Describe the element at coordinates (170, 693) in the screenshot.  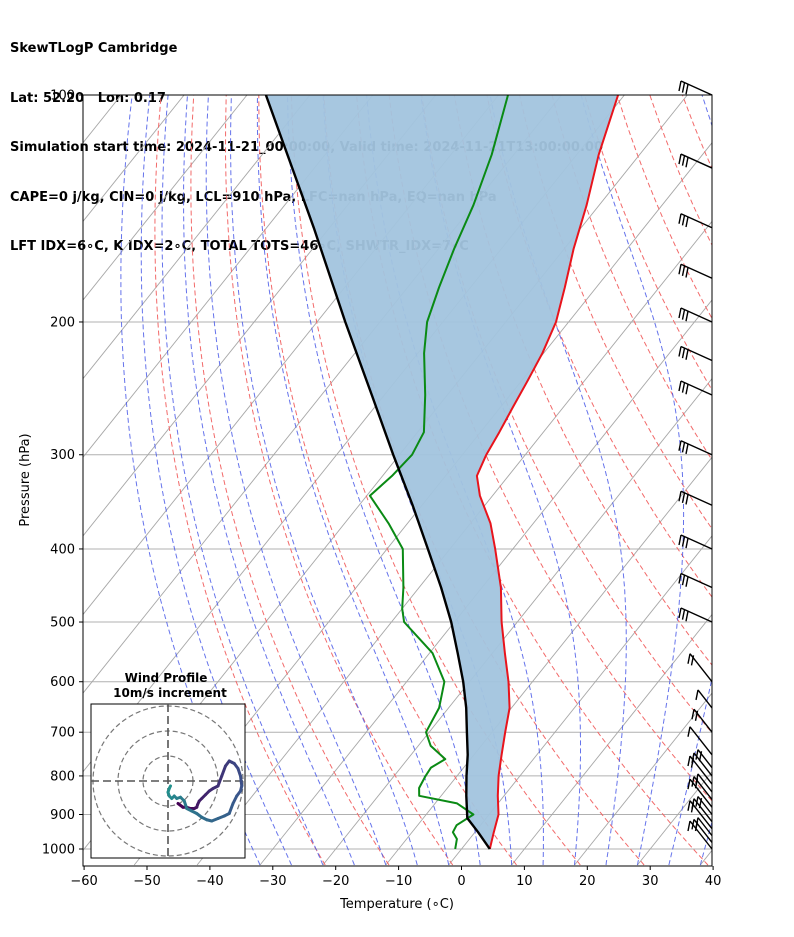
I see `hodograph-subtitle: 10m/s increment` at that location.